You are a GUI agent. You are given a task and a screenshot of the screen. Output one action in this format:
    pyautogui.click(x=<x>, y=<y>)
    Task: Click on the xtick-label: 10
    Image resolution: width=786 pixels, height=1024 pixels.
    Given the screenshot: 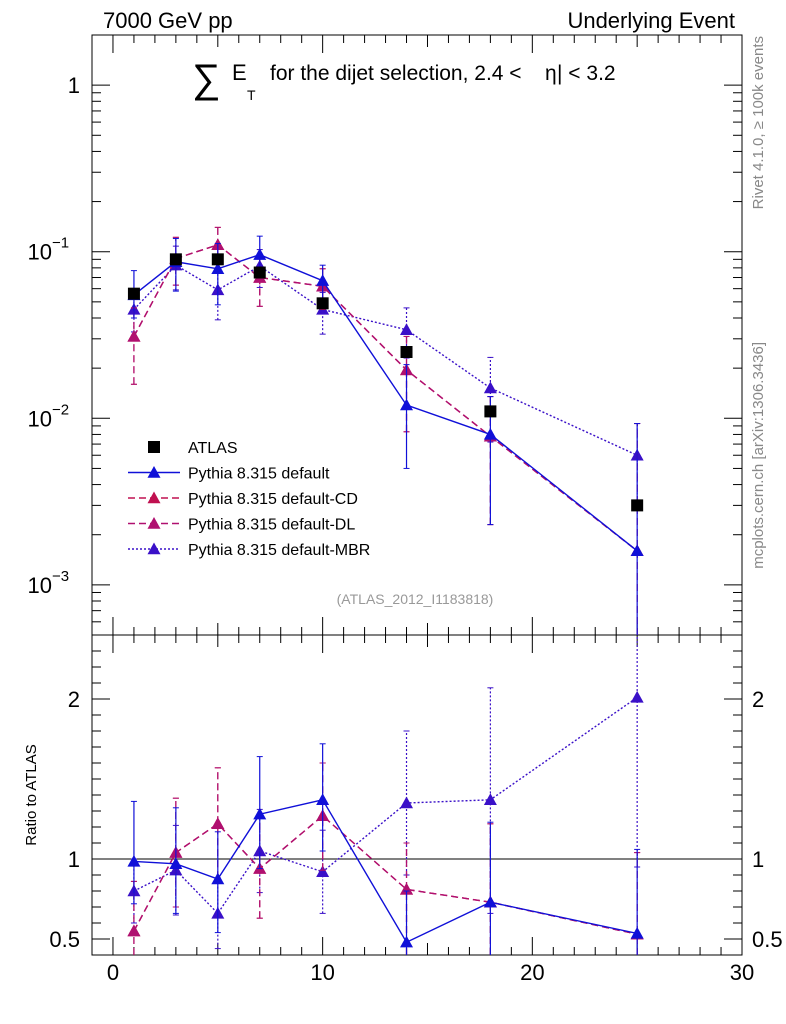 What is the action you would take?
    pyautogui.click(x=322, y=972)
    